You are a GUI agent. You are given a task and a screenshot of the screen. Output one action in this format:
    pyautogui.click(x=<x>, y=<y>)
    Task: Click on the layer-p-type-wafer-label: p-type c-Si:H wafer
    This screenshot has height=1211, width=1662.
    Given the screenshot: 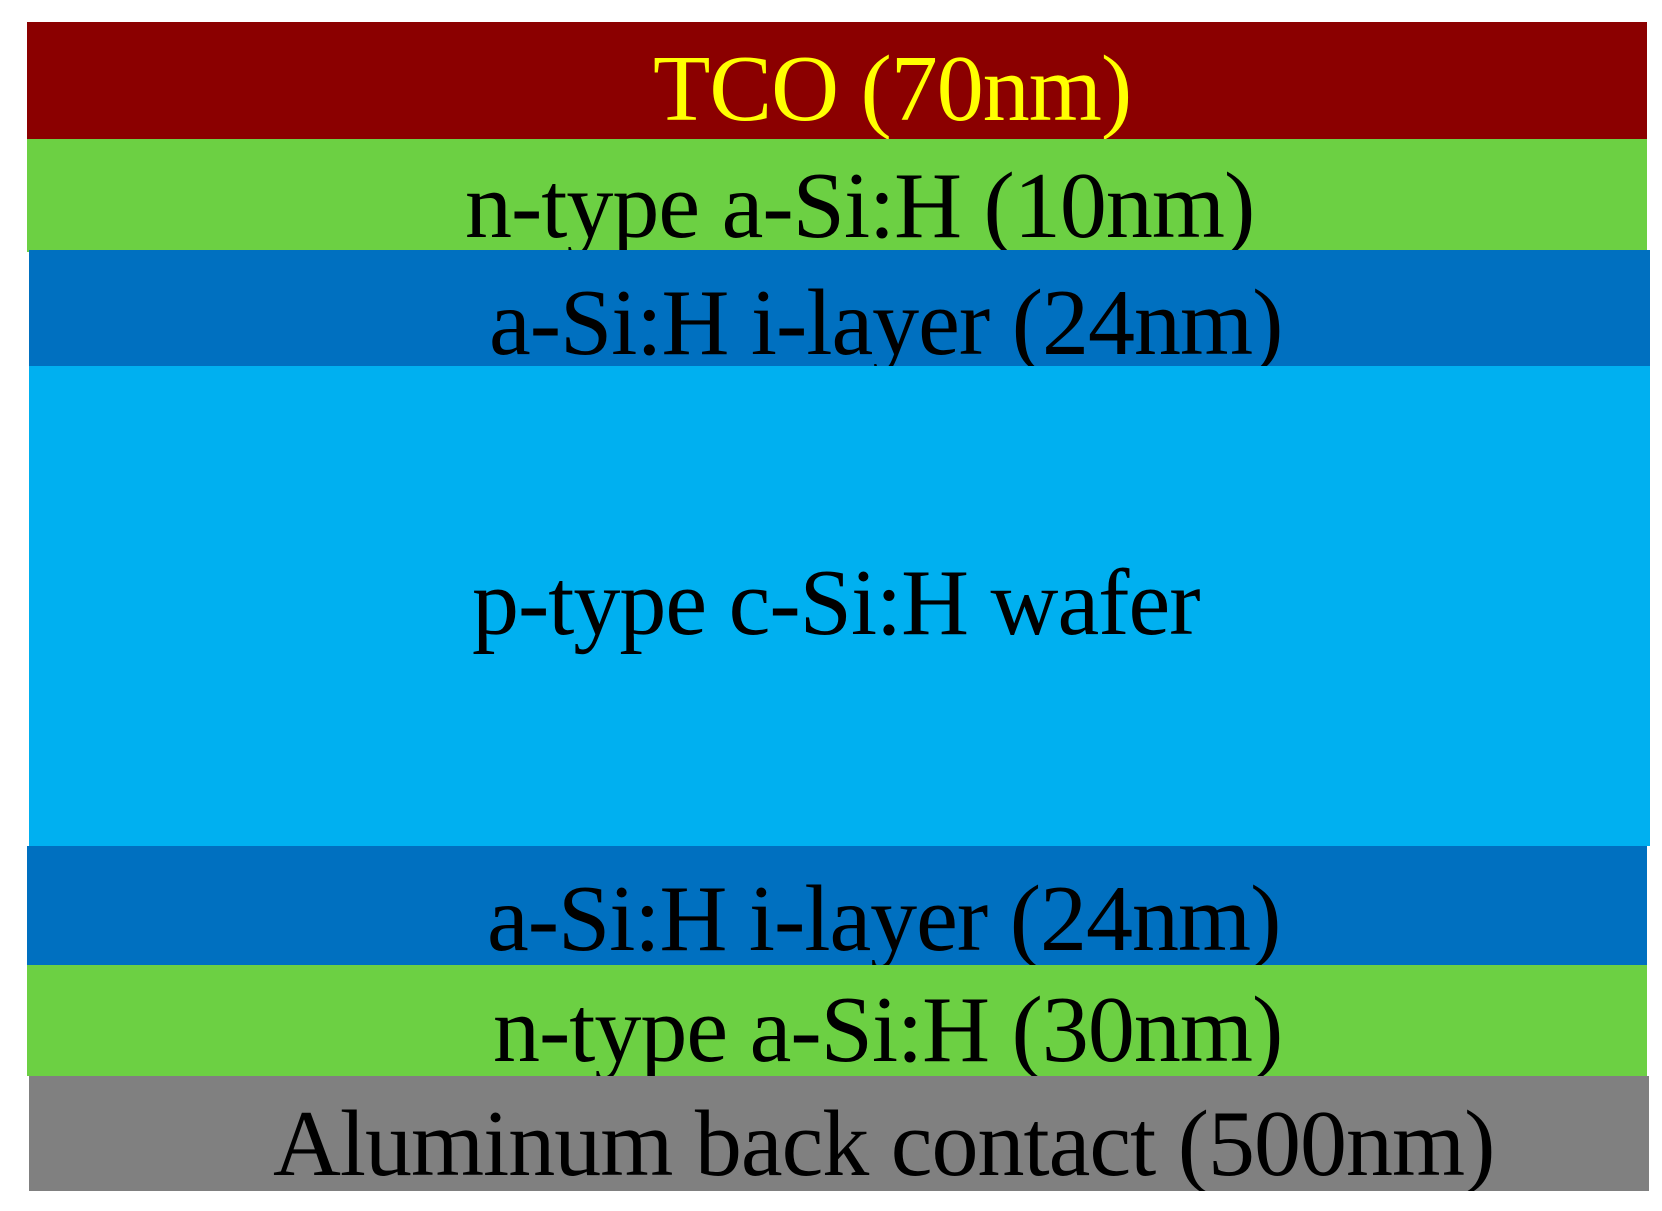 What is the action you would take?
    pyautogui.click(x=836, y=603)
    